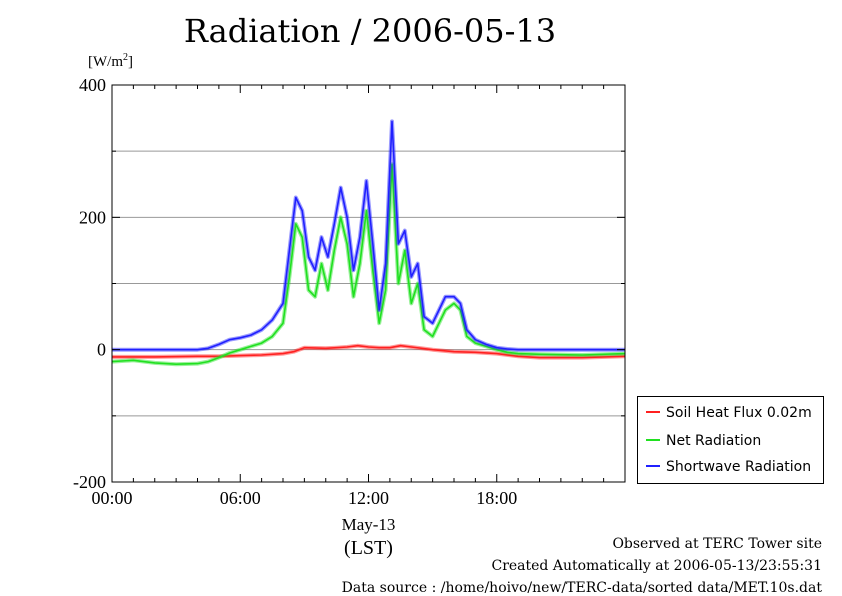 The image size is (842, 596). I want to click on legend-swatch-green, so click(653, 440).